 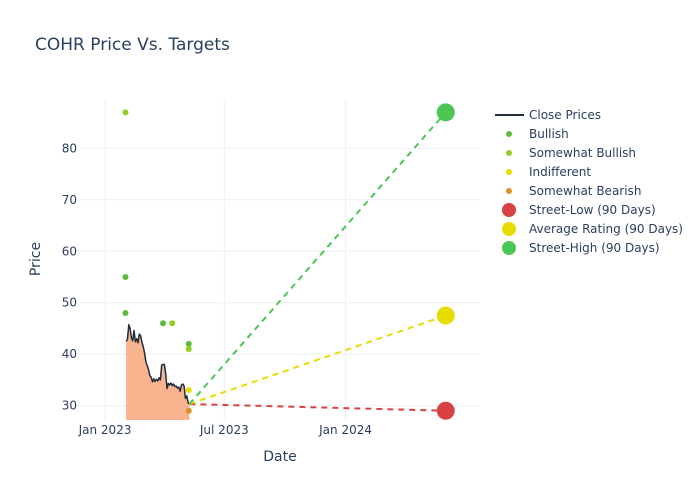 What do you see at coordinates (69, 200) in the screenshot?
I see `y-tick-label: 70` at bounding box center [69, 200].